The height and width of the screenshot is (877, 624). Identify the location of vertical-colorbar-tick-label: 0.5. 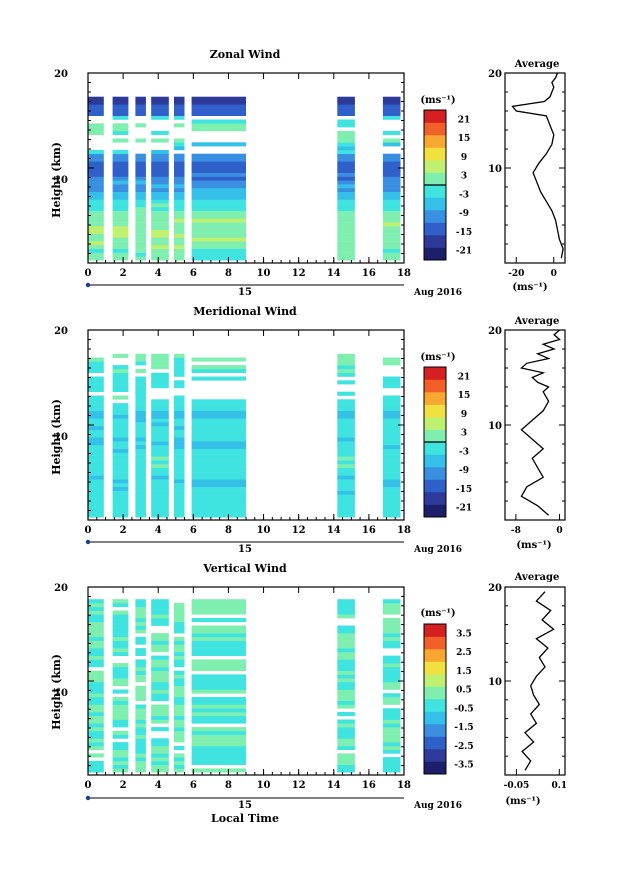
(464, 691).